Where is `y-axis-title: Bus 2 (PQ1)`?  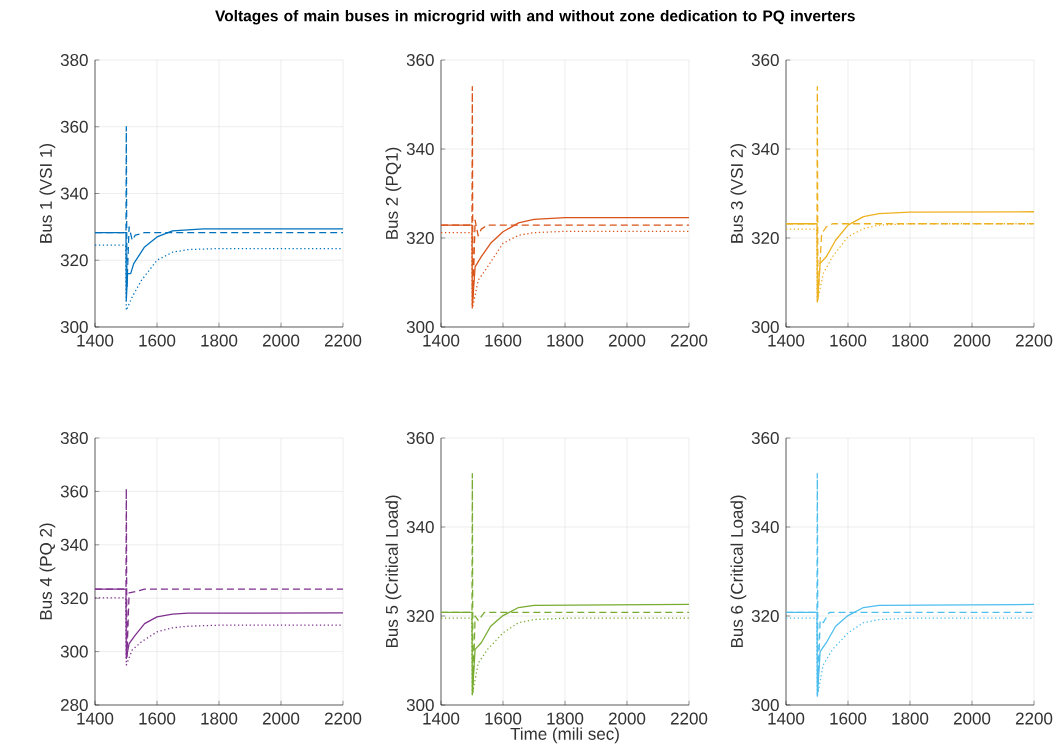
y-axis-title: Bus 2 (PQ1) is located at coordinates (393, 193).